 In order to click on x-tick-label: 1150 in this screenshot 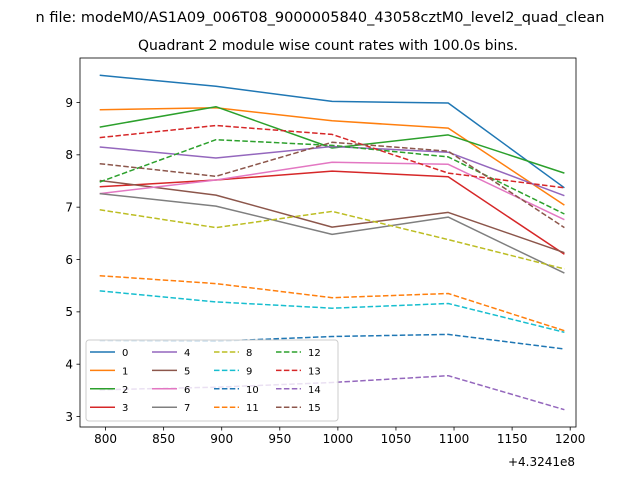, I will do `click(512, 439)`.